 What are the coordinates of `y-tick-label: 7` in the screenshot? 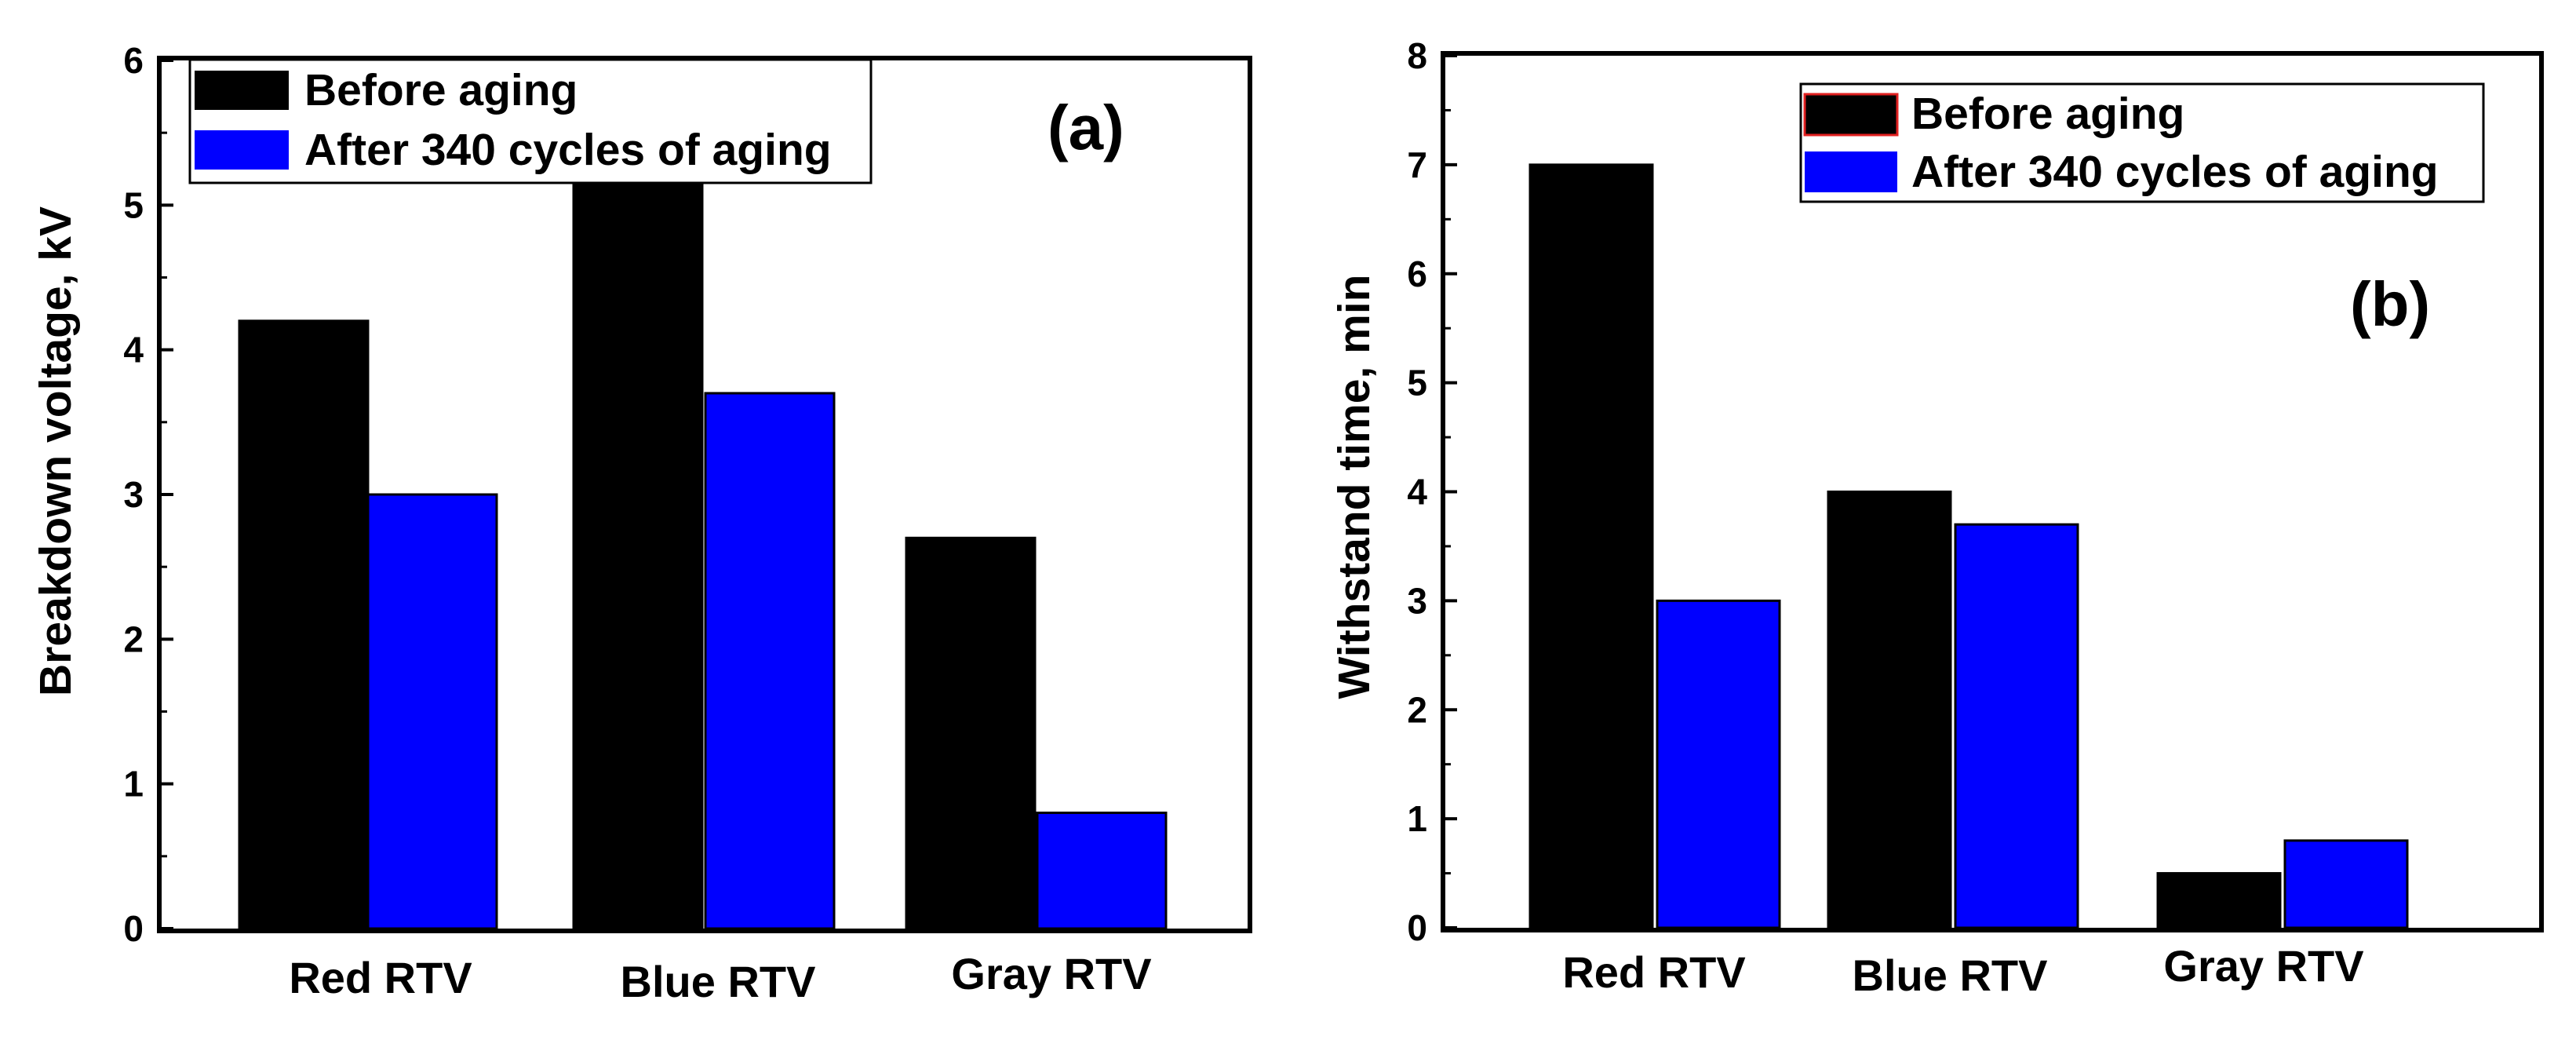 It's located at (1417, 164).